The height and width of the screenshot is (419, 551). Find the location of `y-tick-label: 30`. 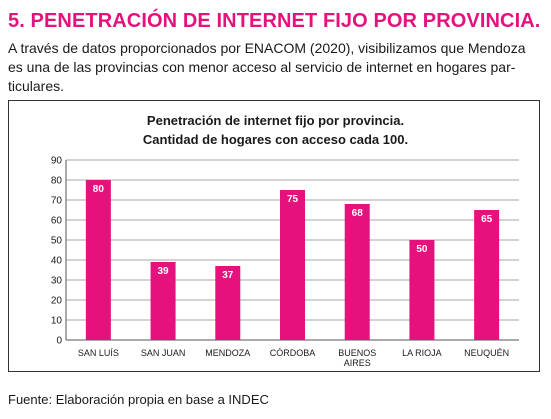

y-tick-label: 30 is located at coordinates (57, 281).